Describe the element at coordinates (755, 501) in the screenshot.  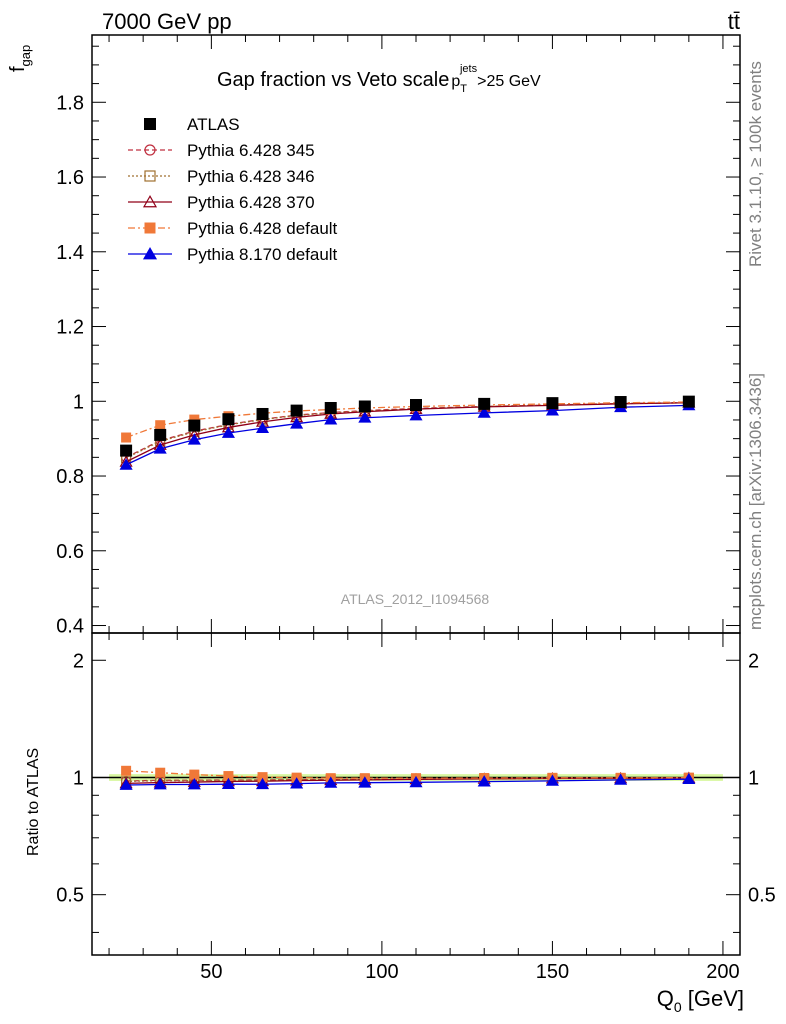
I see `side-label-mcplots: mcplots.cern.ch [arXiv:1306.3436]` at that location.